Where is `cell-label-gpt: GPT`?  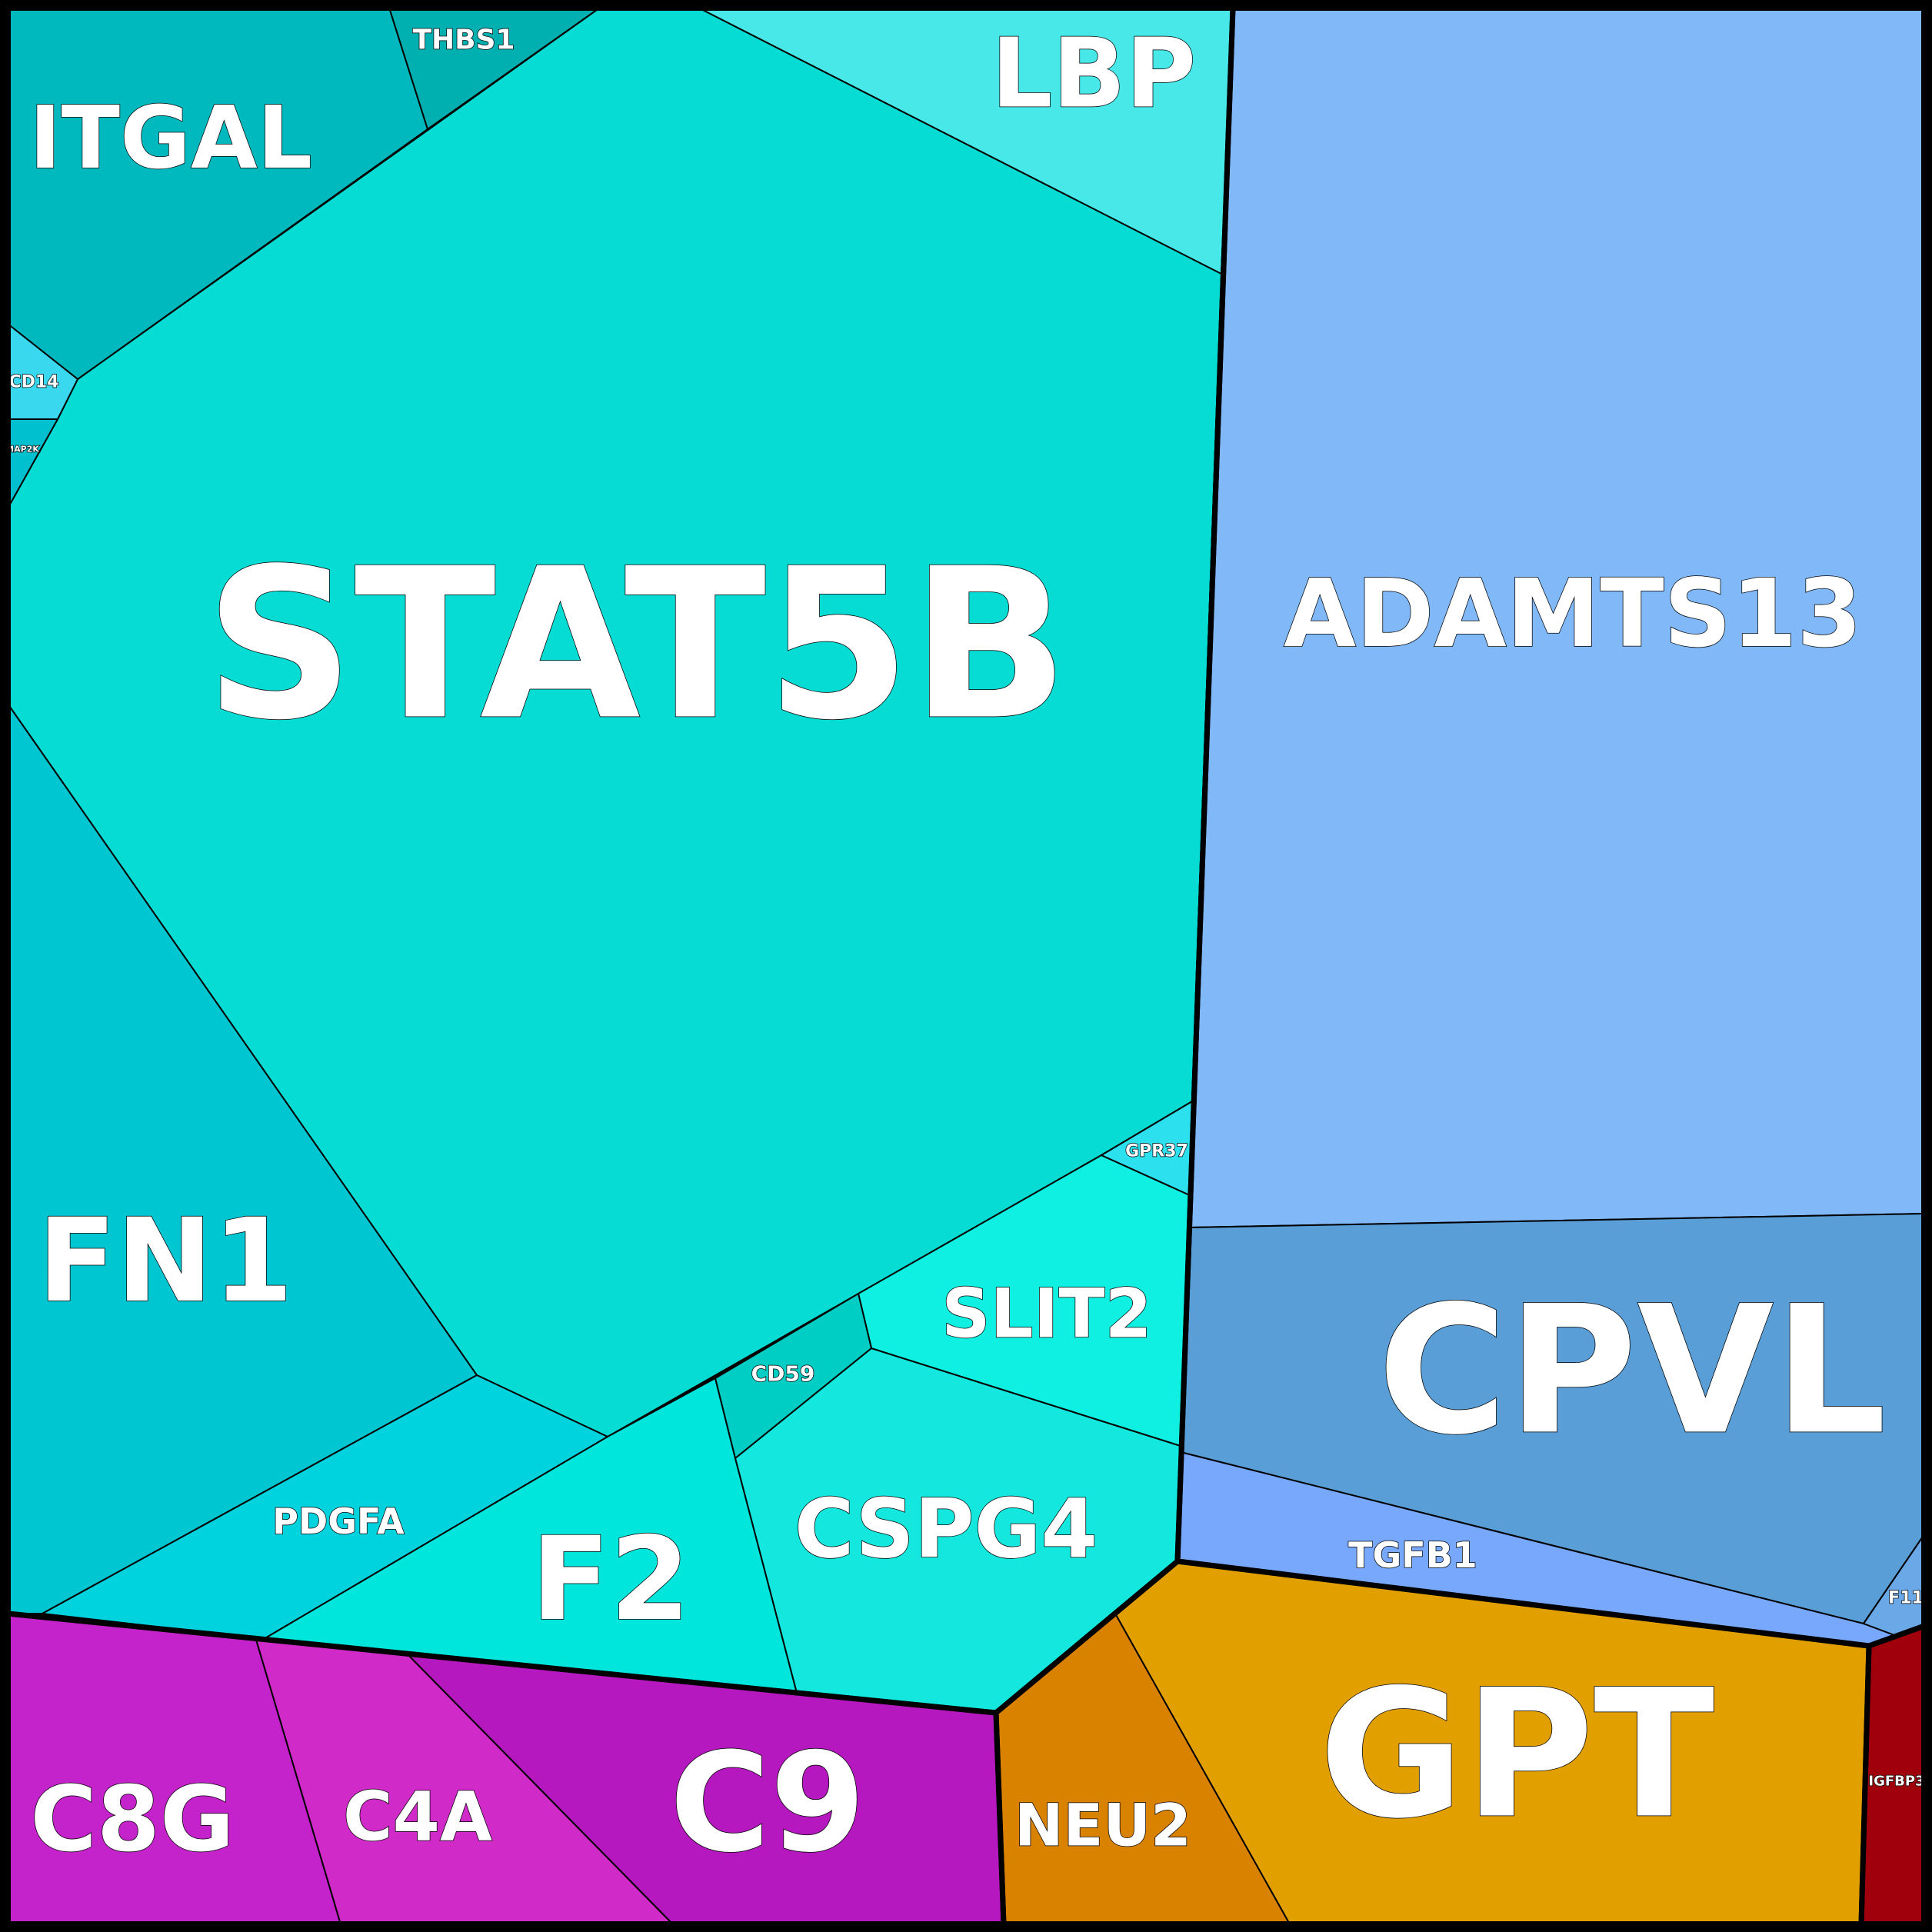 cell-label-gpt: GPT is located at coordinates (1516, 1755).